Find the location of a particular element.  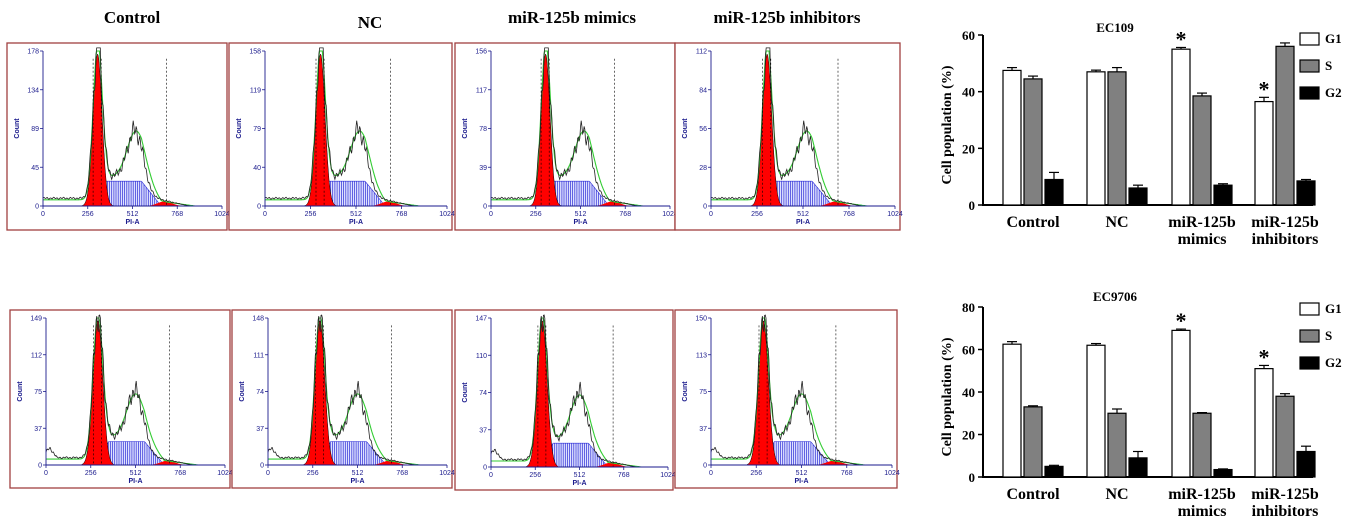

y-tick-label: 147 is located at coordinates (481, 319).